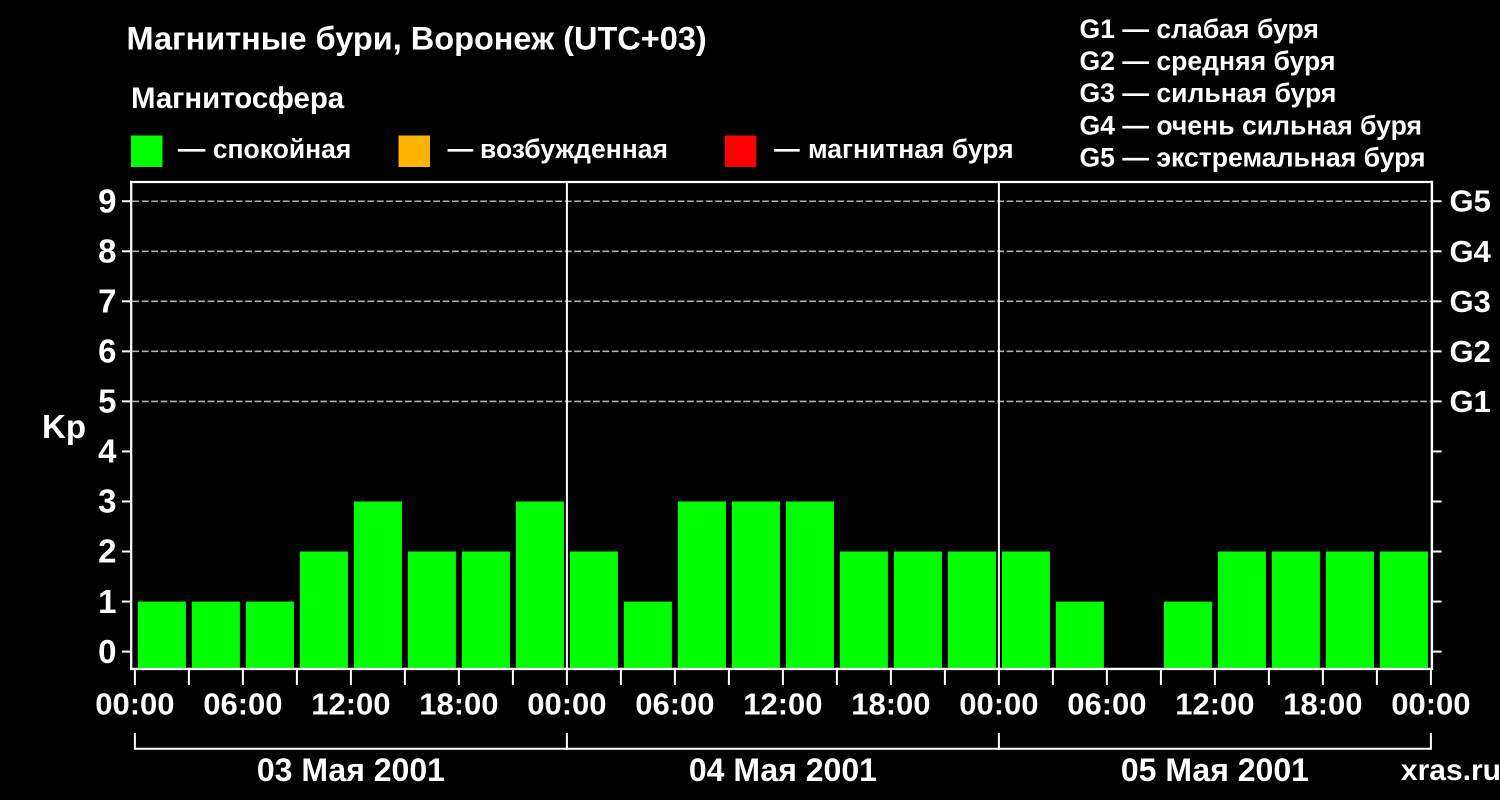 The image size is (1500, 800). Describe the element at coordinates (1253, 157) in the screenshot. I see `svg-text: G5 — экстремальная буря` at that location.